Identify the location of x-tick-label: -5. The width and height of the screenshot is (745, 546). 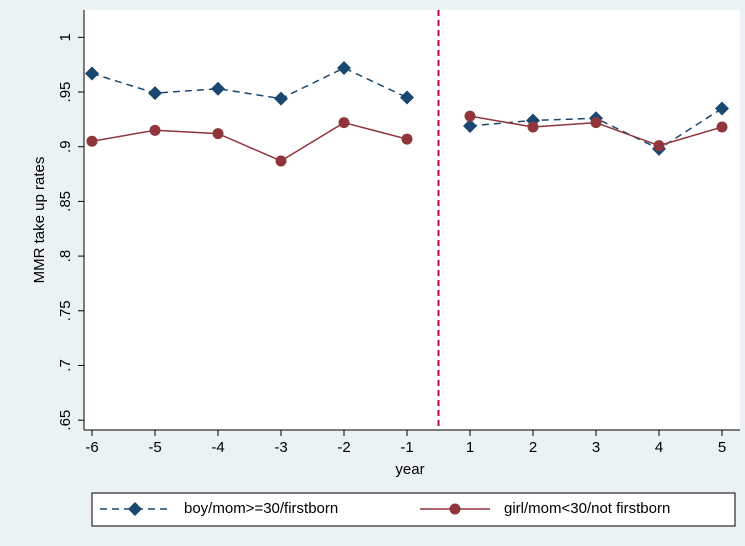
(154, 447).